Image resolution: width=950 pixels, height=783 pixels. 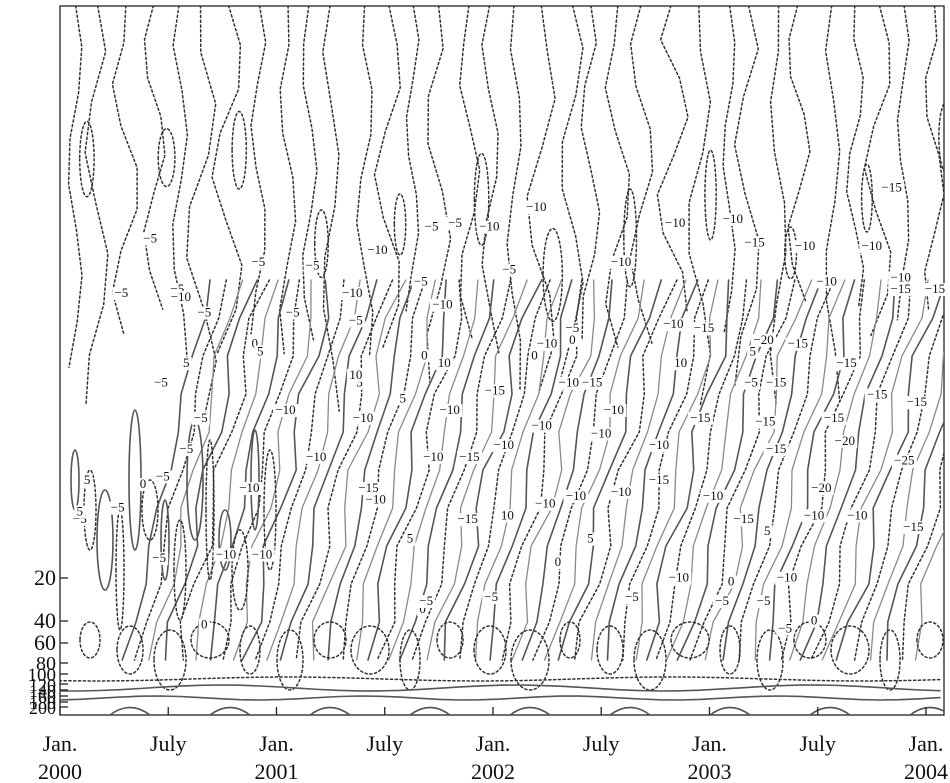 I want to click on contour-label: −25, so click(x=904, y=460).